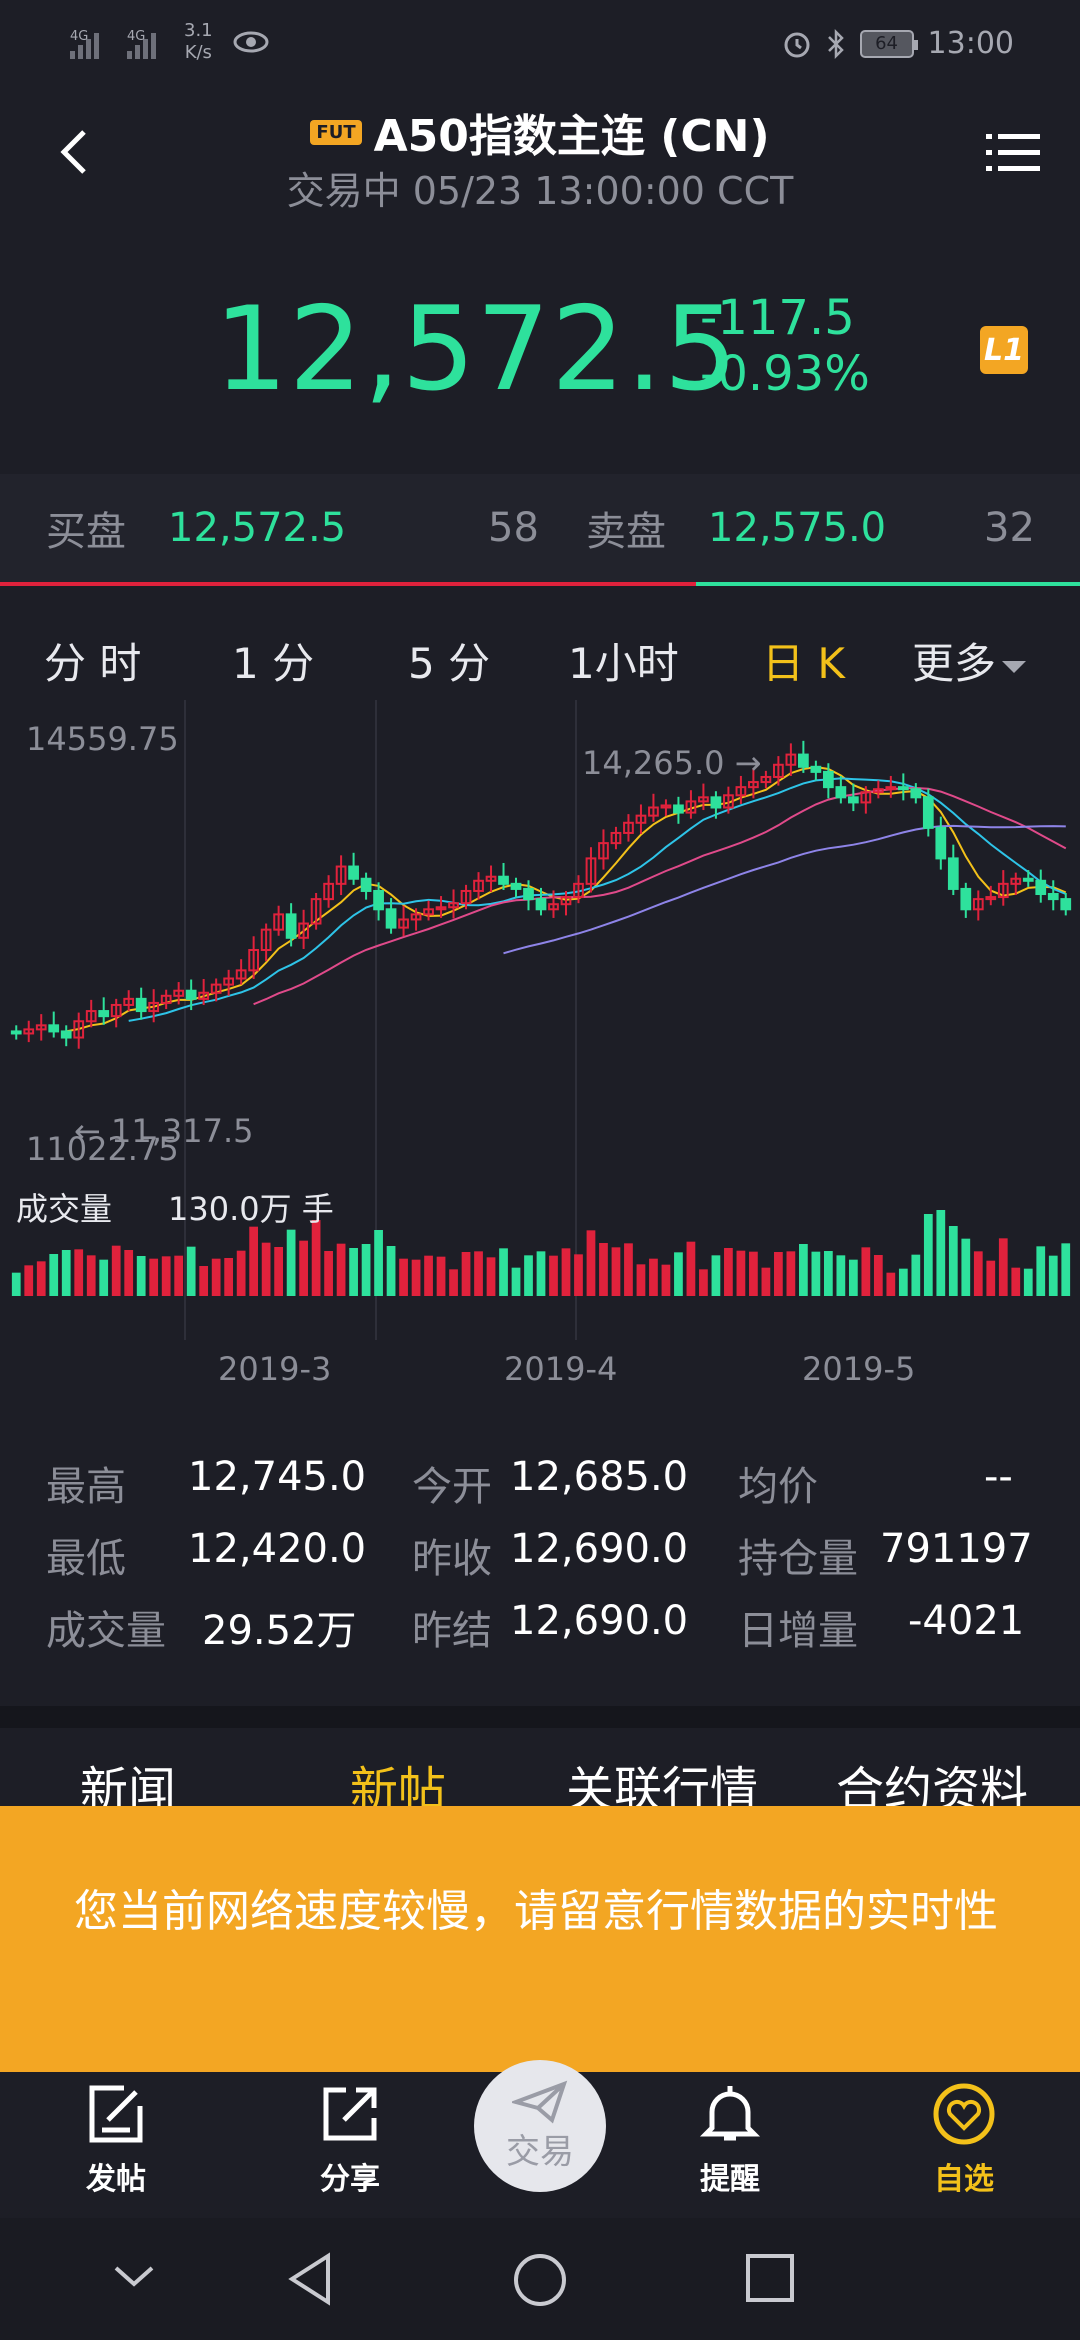  I want to click on stat-value: 29.52万, so click(279, 1631).